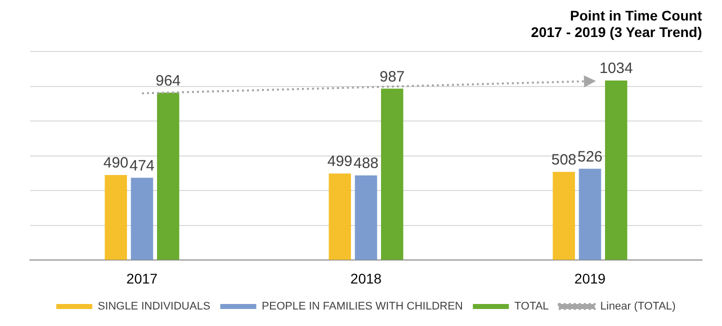 The width and height of the screenshot is (722, 326). What do you see at coordinates (638, 306) in the screenshot?
I see `legend-label: Linear (TOTAL)` at bounding box center [638, 306].